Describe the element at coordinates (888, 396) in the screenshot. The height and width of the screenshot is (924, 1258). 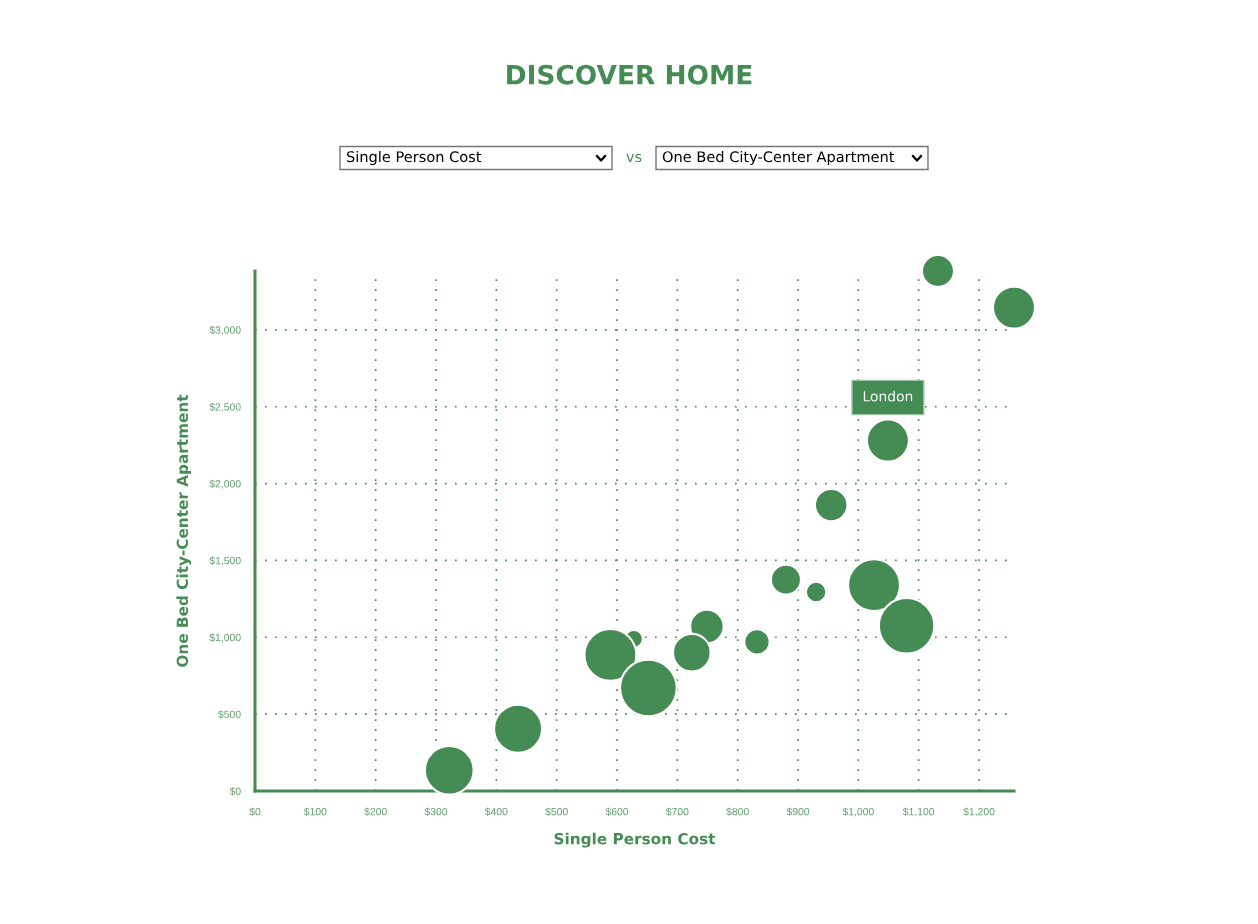
I see `annotation: London` at that location.